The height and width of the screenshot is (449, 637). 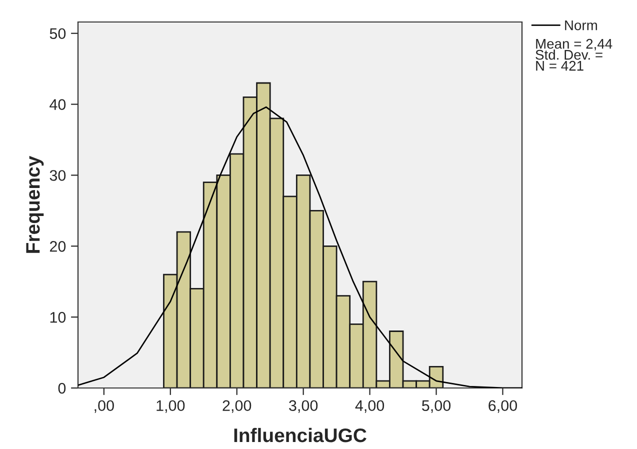 What do you see at coordinates (170, 406) in the screenshot?
I see `x-tick-label: 1,00` at bounding box center [170, 406].